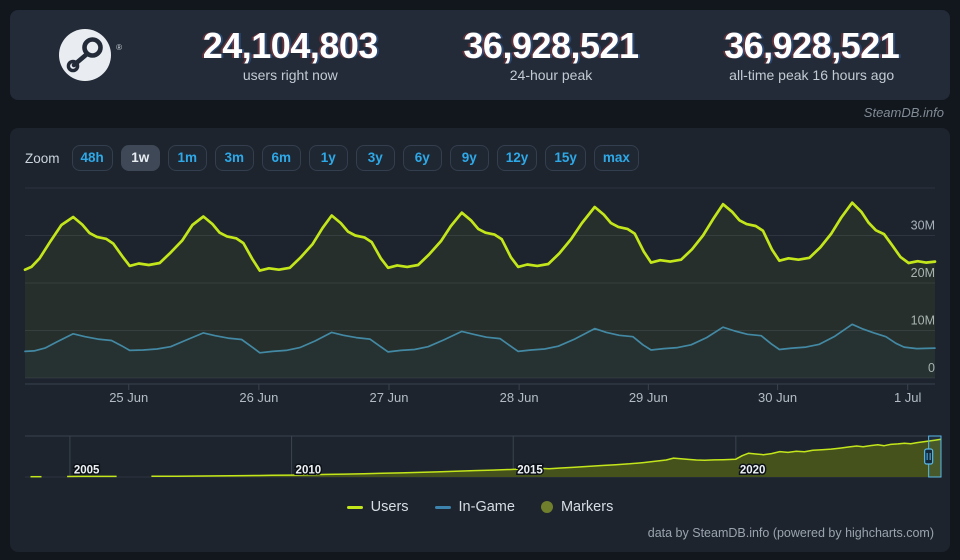  Describe the element at coordinates (812, 75) in the screenshot. I see `stat-label: all-time peak 16 hours ago` at that location.